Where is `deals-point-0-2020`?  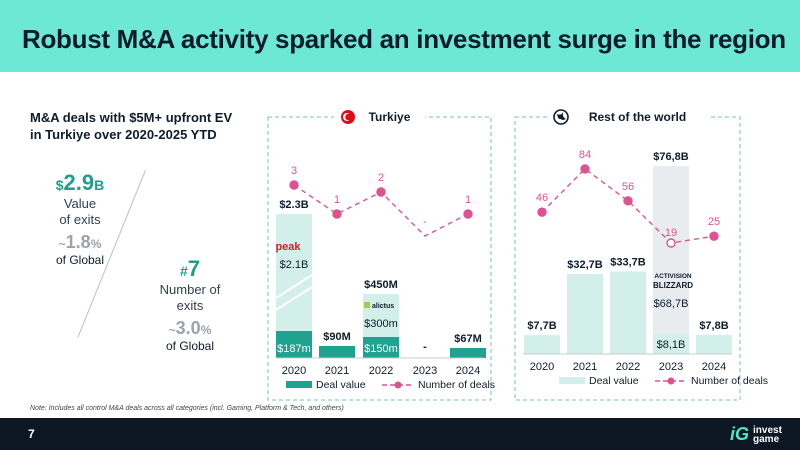
deals-point-0-2020 is located at coordinates (294, 185).